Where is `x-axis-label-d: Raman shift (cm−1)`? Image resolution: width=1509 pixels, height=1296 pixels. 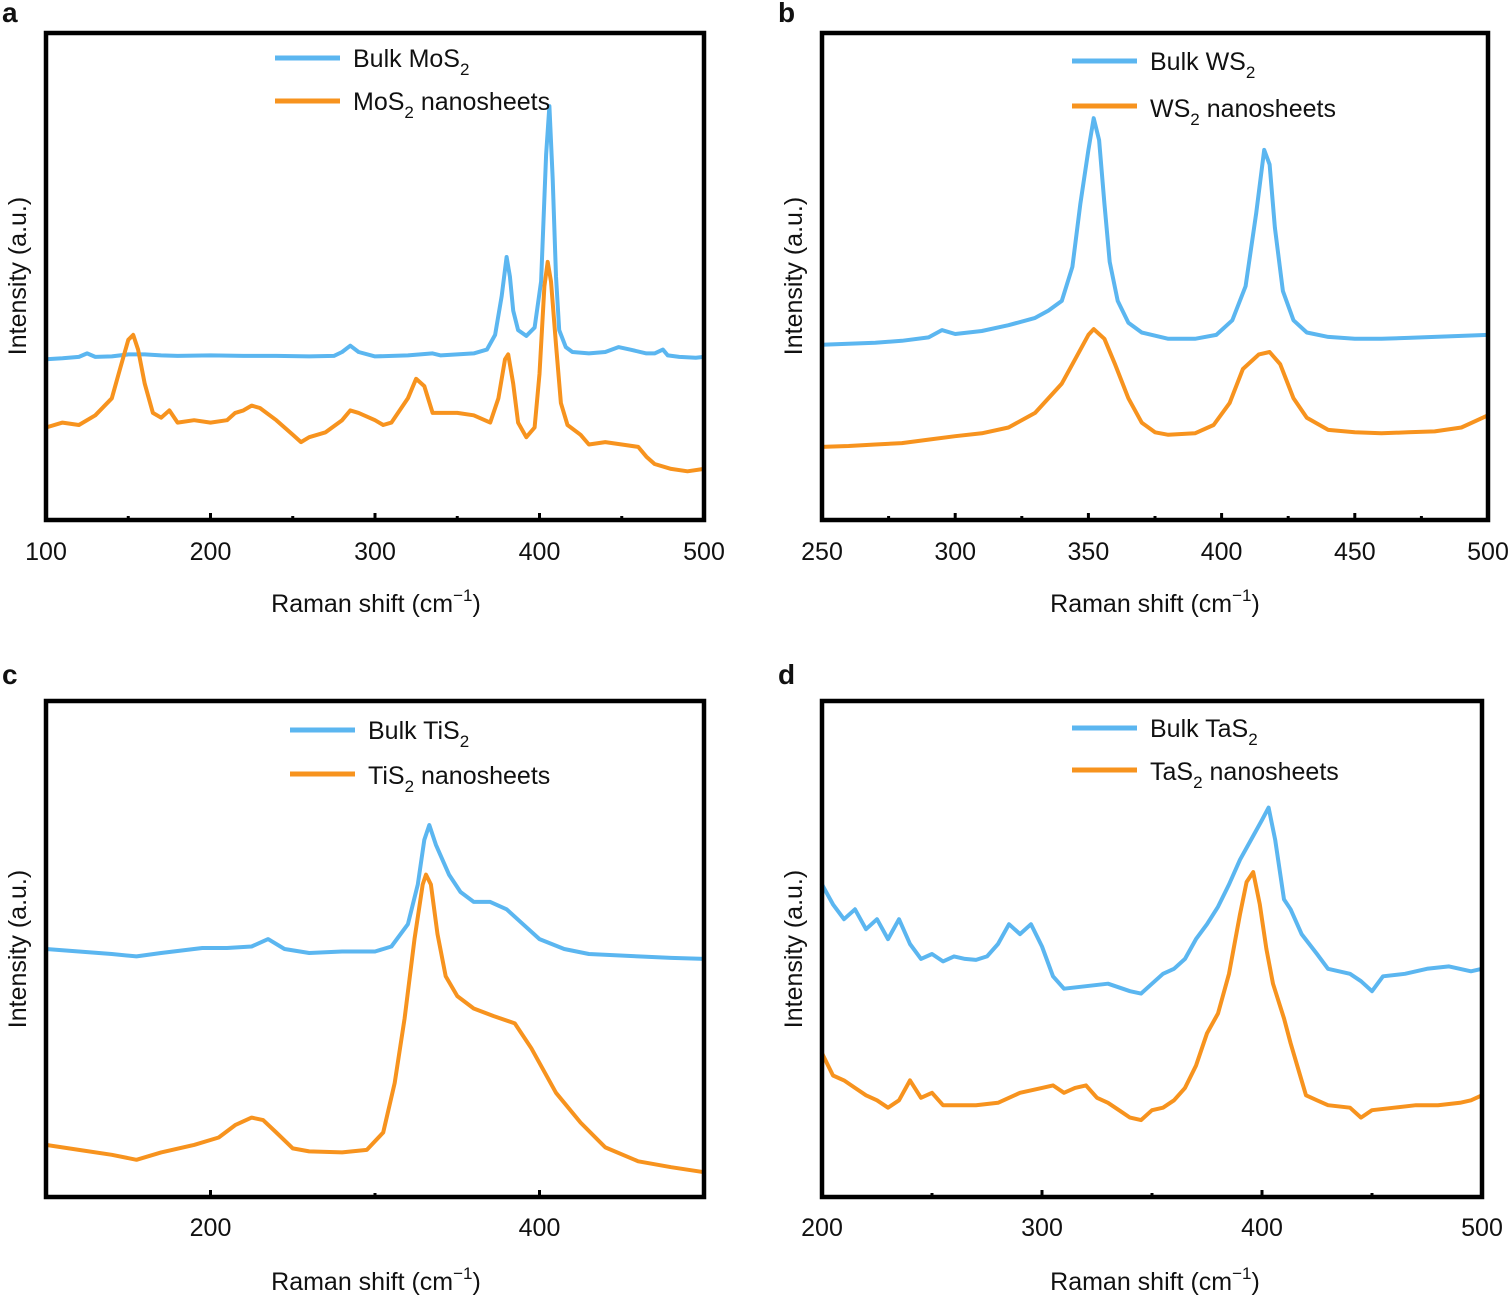 x-axis-label-d: Raman shift (cm−1) is located at coordinates (1155, 1280).